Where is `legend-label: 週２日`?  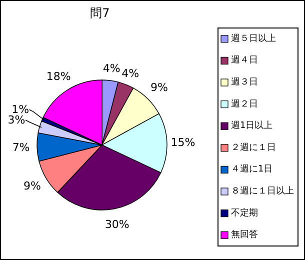
legend-label: 週２日 is located at coordinates (244, 104).